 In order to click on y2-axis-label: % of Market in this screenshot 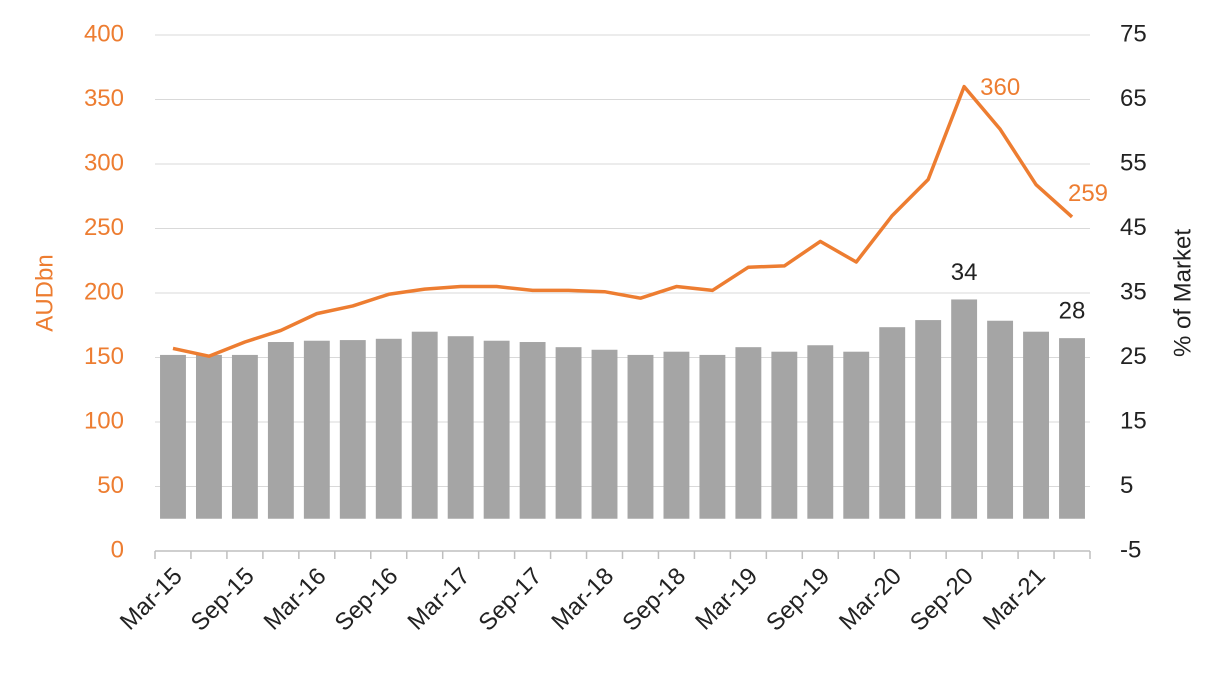, I will do `click(1182, 293)`.